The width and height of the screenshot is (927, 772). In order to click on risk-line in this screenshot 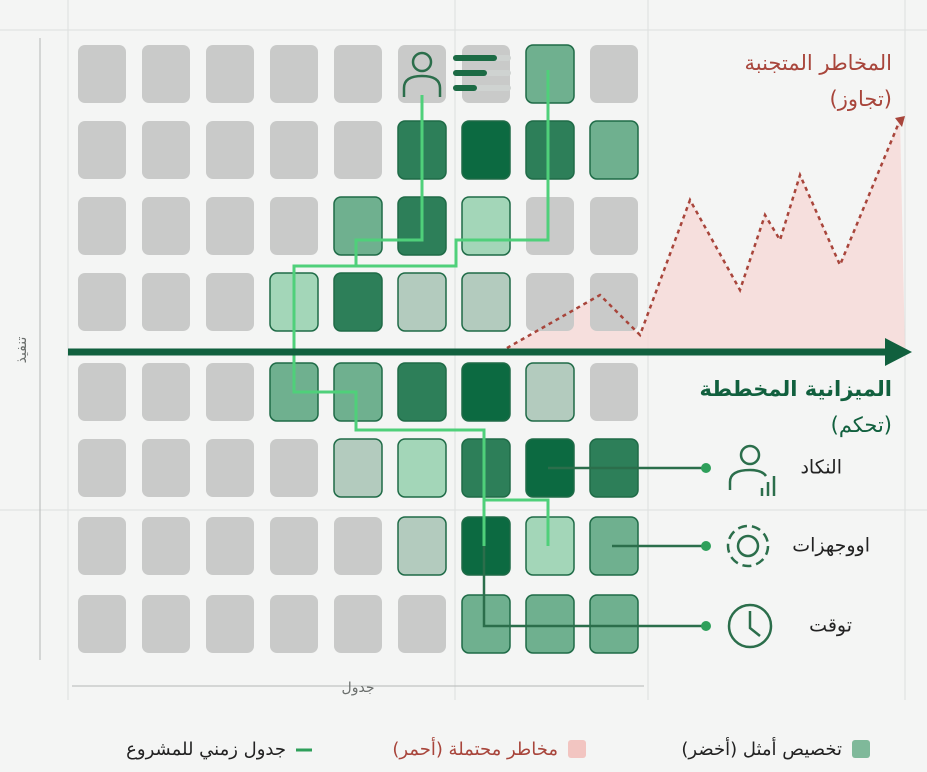, I will do `click(700, 236)`.